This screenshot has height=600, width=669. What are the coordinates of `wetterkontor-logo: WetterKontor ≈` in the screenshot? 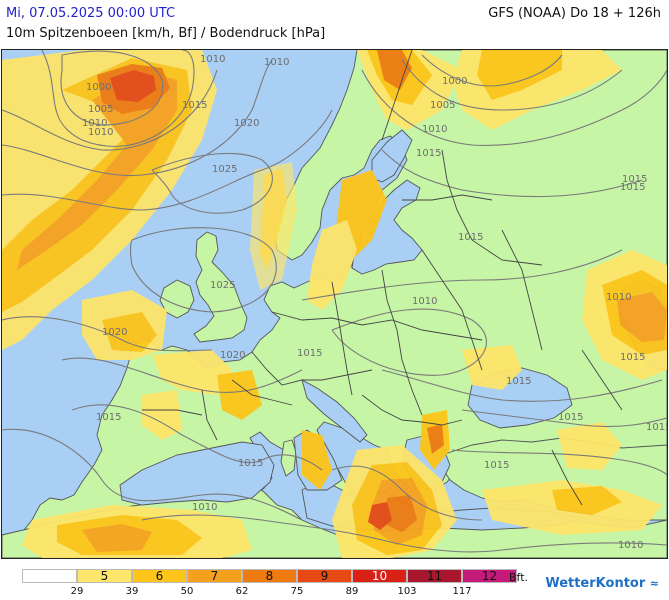 It's located at (602, 583).